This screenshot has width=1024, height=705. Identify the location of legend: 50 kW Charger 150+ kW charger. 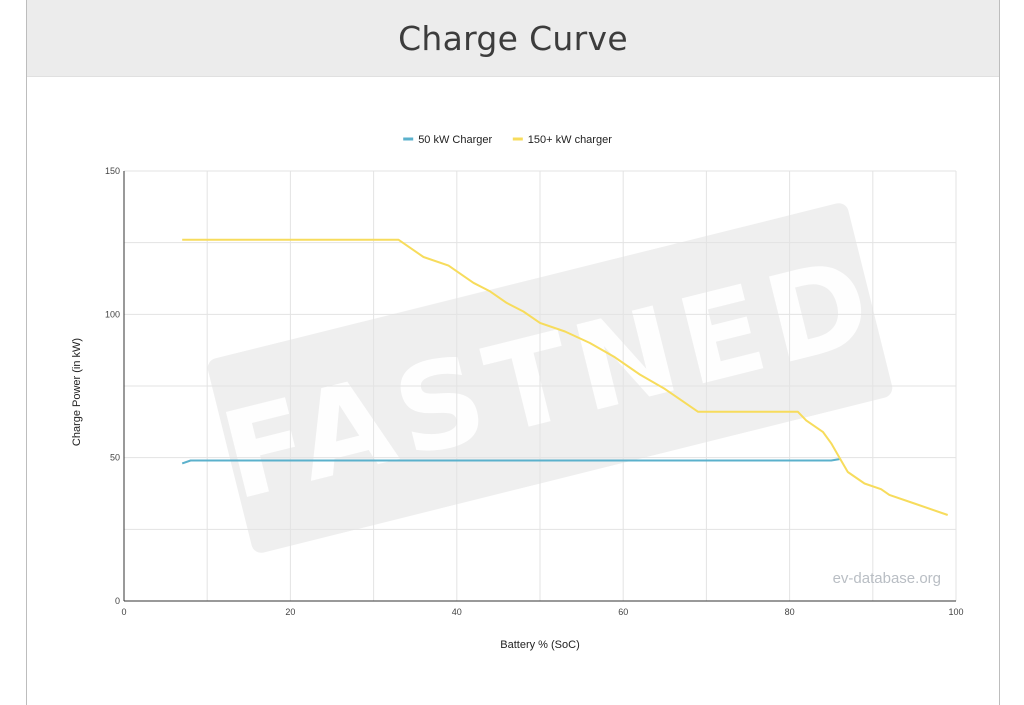
(507, 140).